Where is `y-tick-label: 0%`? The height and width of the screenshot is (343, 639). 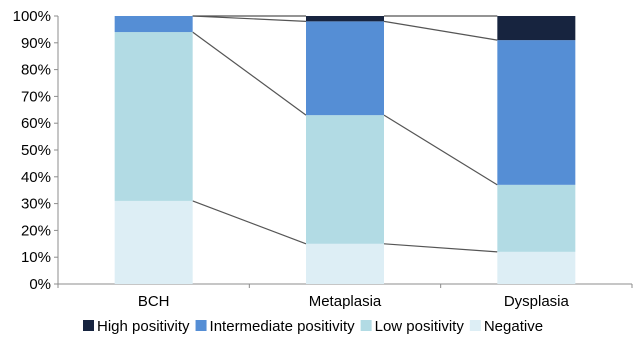
y-tick-label: 0% is located at coordinates (40, 284).